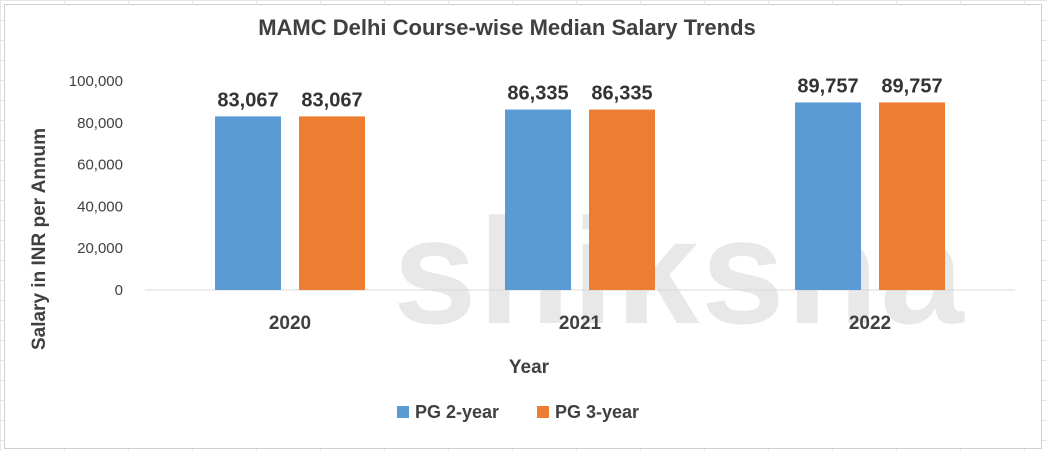  I want to click on legend-label: PG 2-year, so click(457, 412).